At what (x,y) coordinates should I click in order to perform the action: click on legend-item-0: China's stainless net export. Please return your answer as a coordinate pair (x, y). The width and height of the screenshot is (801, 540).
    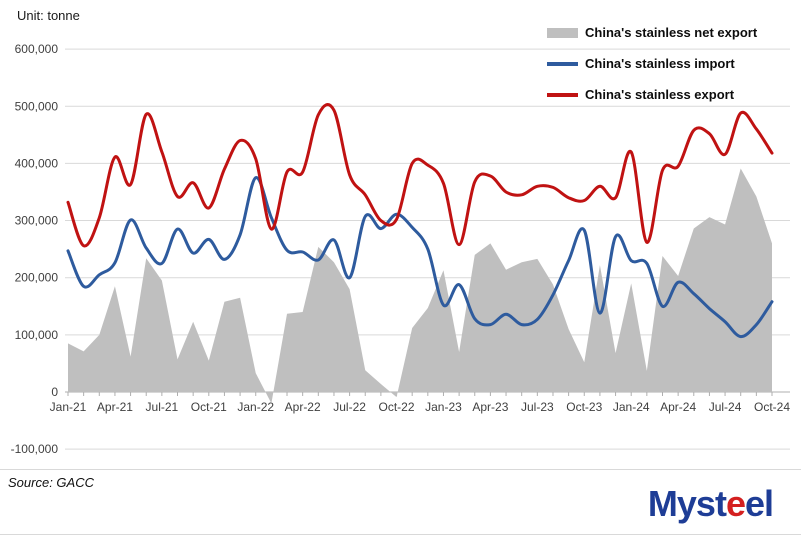
    Looking at the image, I should click on (668, 32).